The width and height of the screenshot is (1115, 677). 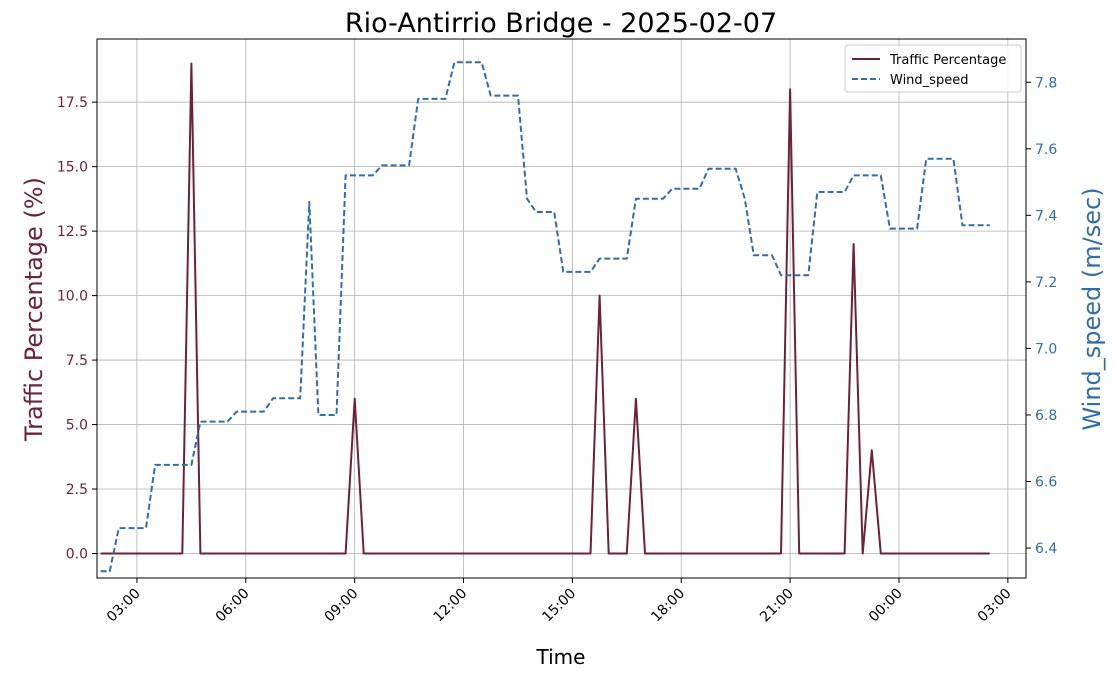 I want to click on left-tick-label: 5.0, so click(x=77, y=426).